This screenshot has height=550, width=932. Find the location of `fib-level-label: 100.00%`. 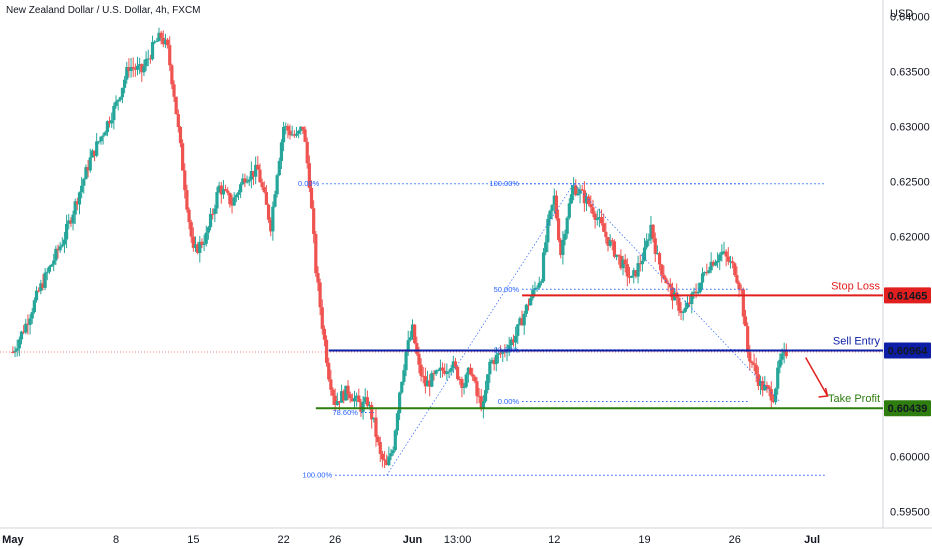

fib-level-label: 100.00% is located at coordinates (318, 475).